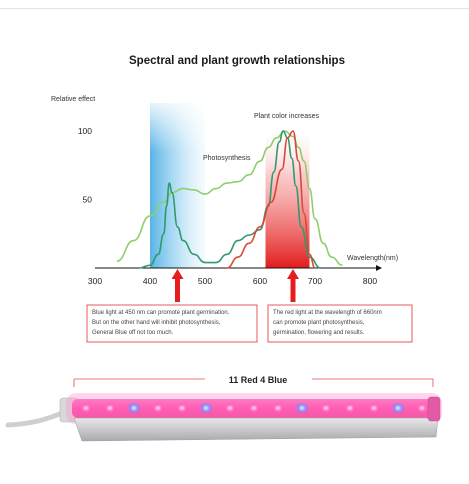 This screenshot has width=469, height=484. Describe the element at coordinates (260, 281) in the screenshot. I see `x-tick-label: 600` at that location.